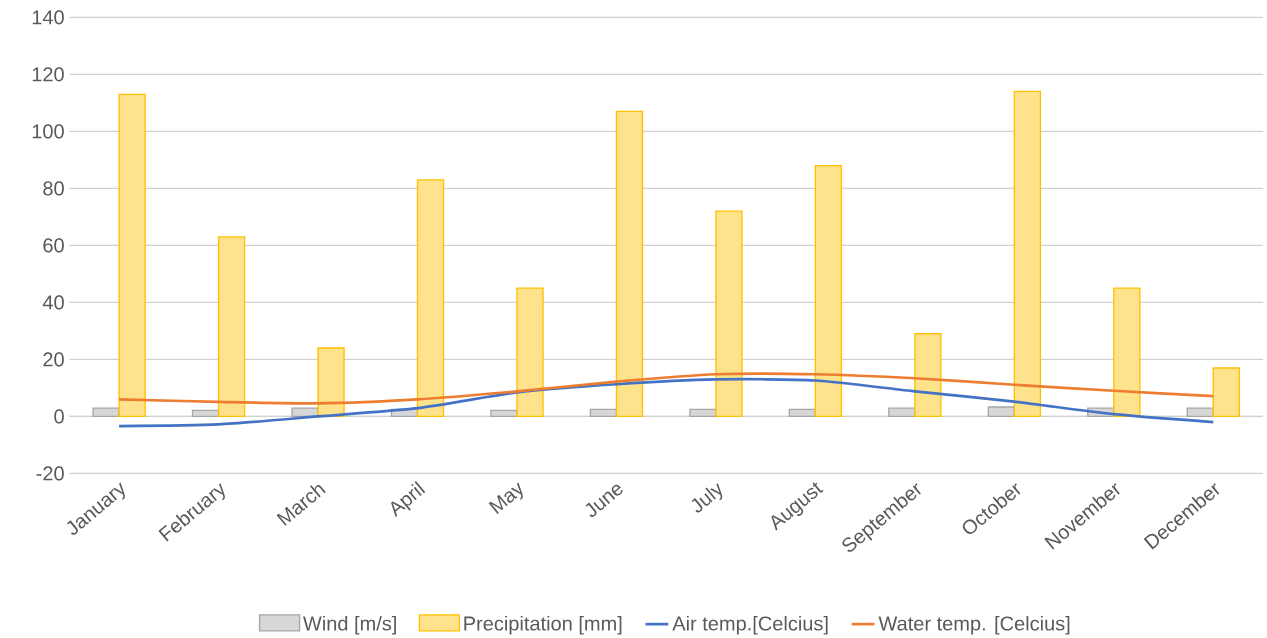 Image resolution: width=1267 pixels, height=638 pixels. What do you see at coordinates (50, 473) in the screenshot?
I see `y-tick-label: -20` at bounding box center [50, 473].